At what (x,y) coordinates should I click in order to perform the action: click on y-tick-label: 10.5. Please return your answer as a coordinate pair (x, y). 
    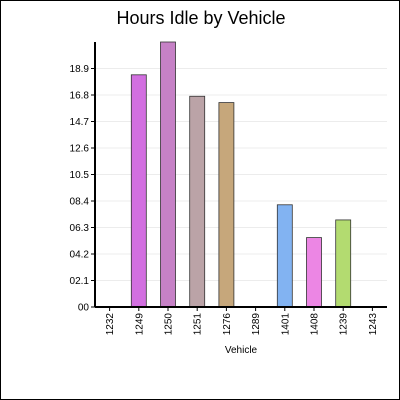
    Looking at the image, I should click on (80, 175).